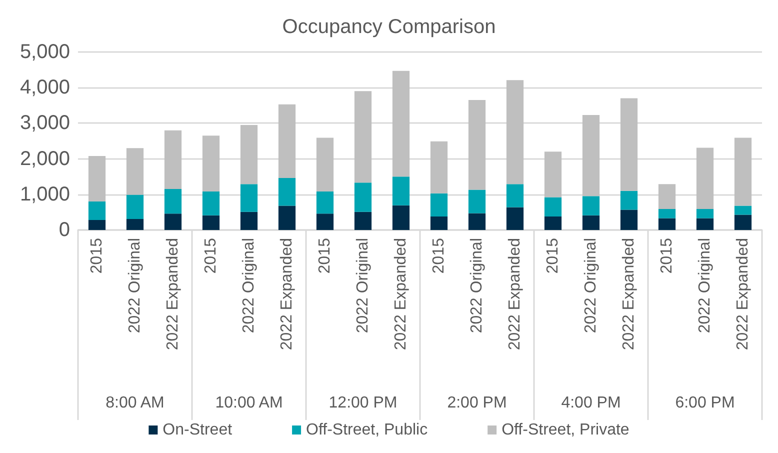 The image size is (778, 453). What do you see at coordinates (45, 194) in the screenshot?
I see `y-tick-label: 1,000` at bounding box center [45, 194].